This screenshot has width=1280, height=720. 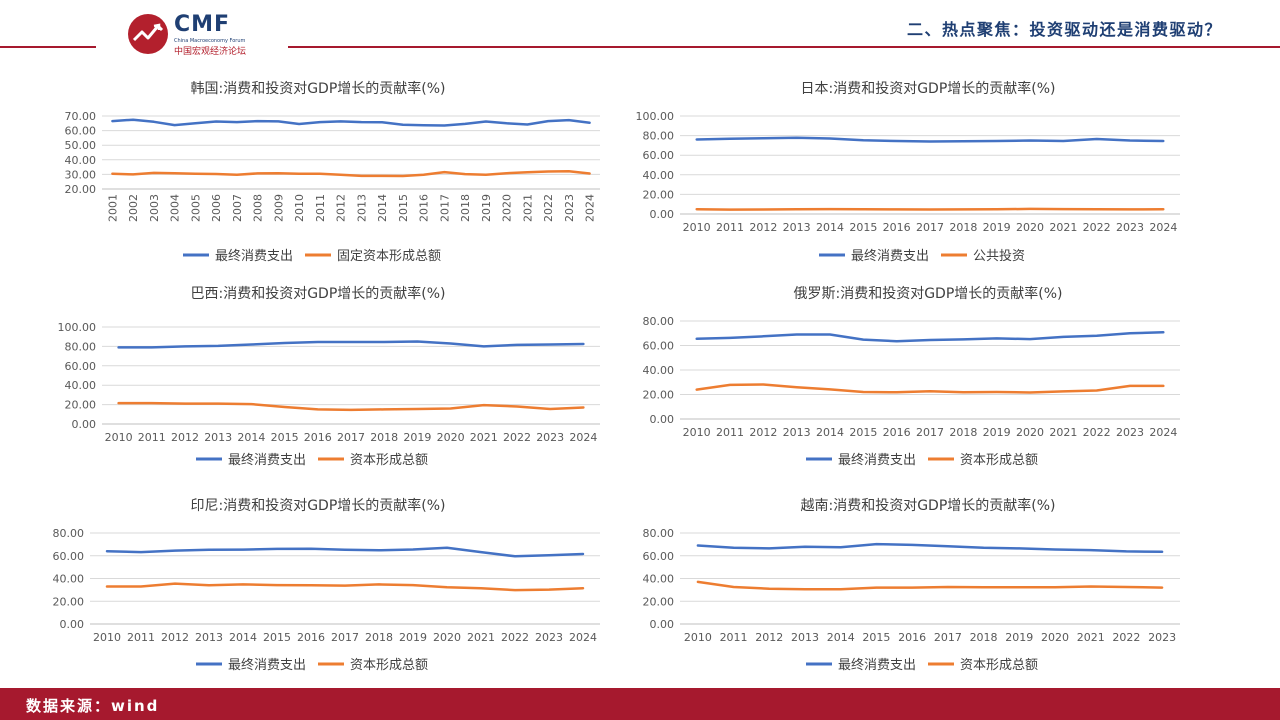 What do you see at coordinates (210, 41) in the screenshot?
I see `logo-subtitle-en: China Macroeconomy Forum` at bounding box center [210, 41].